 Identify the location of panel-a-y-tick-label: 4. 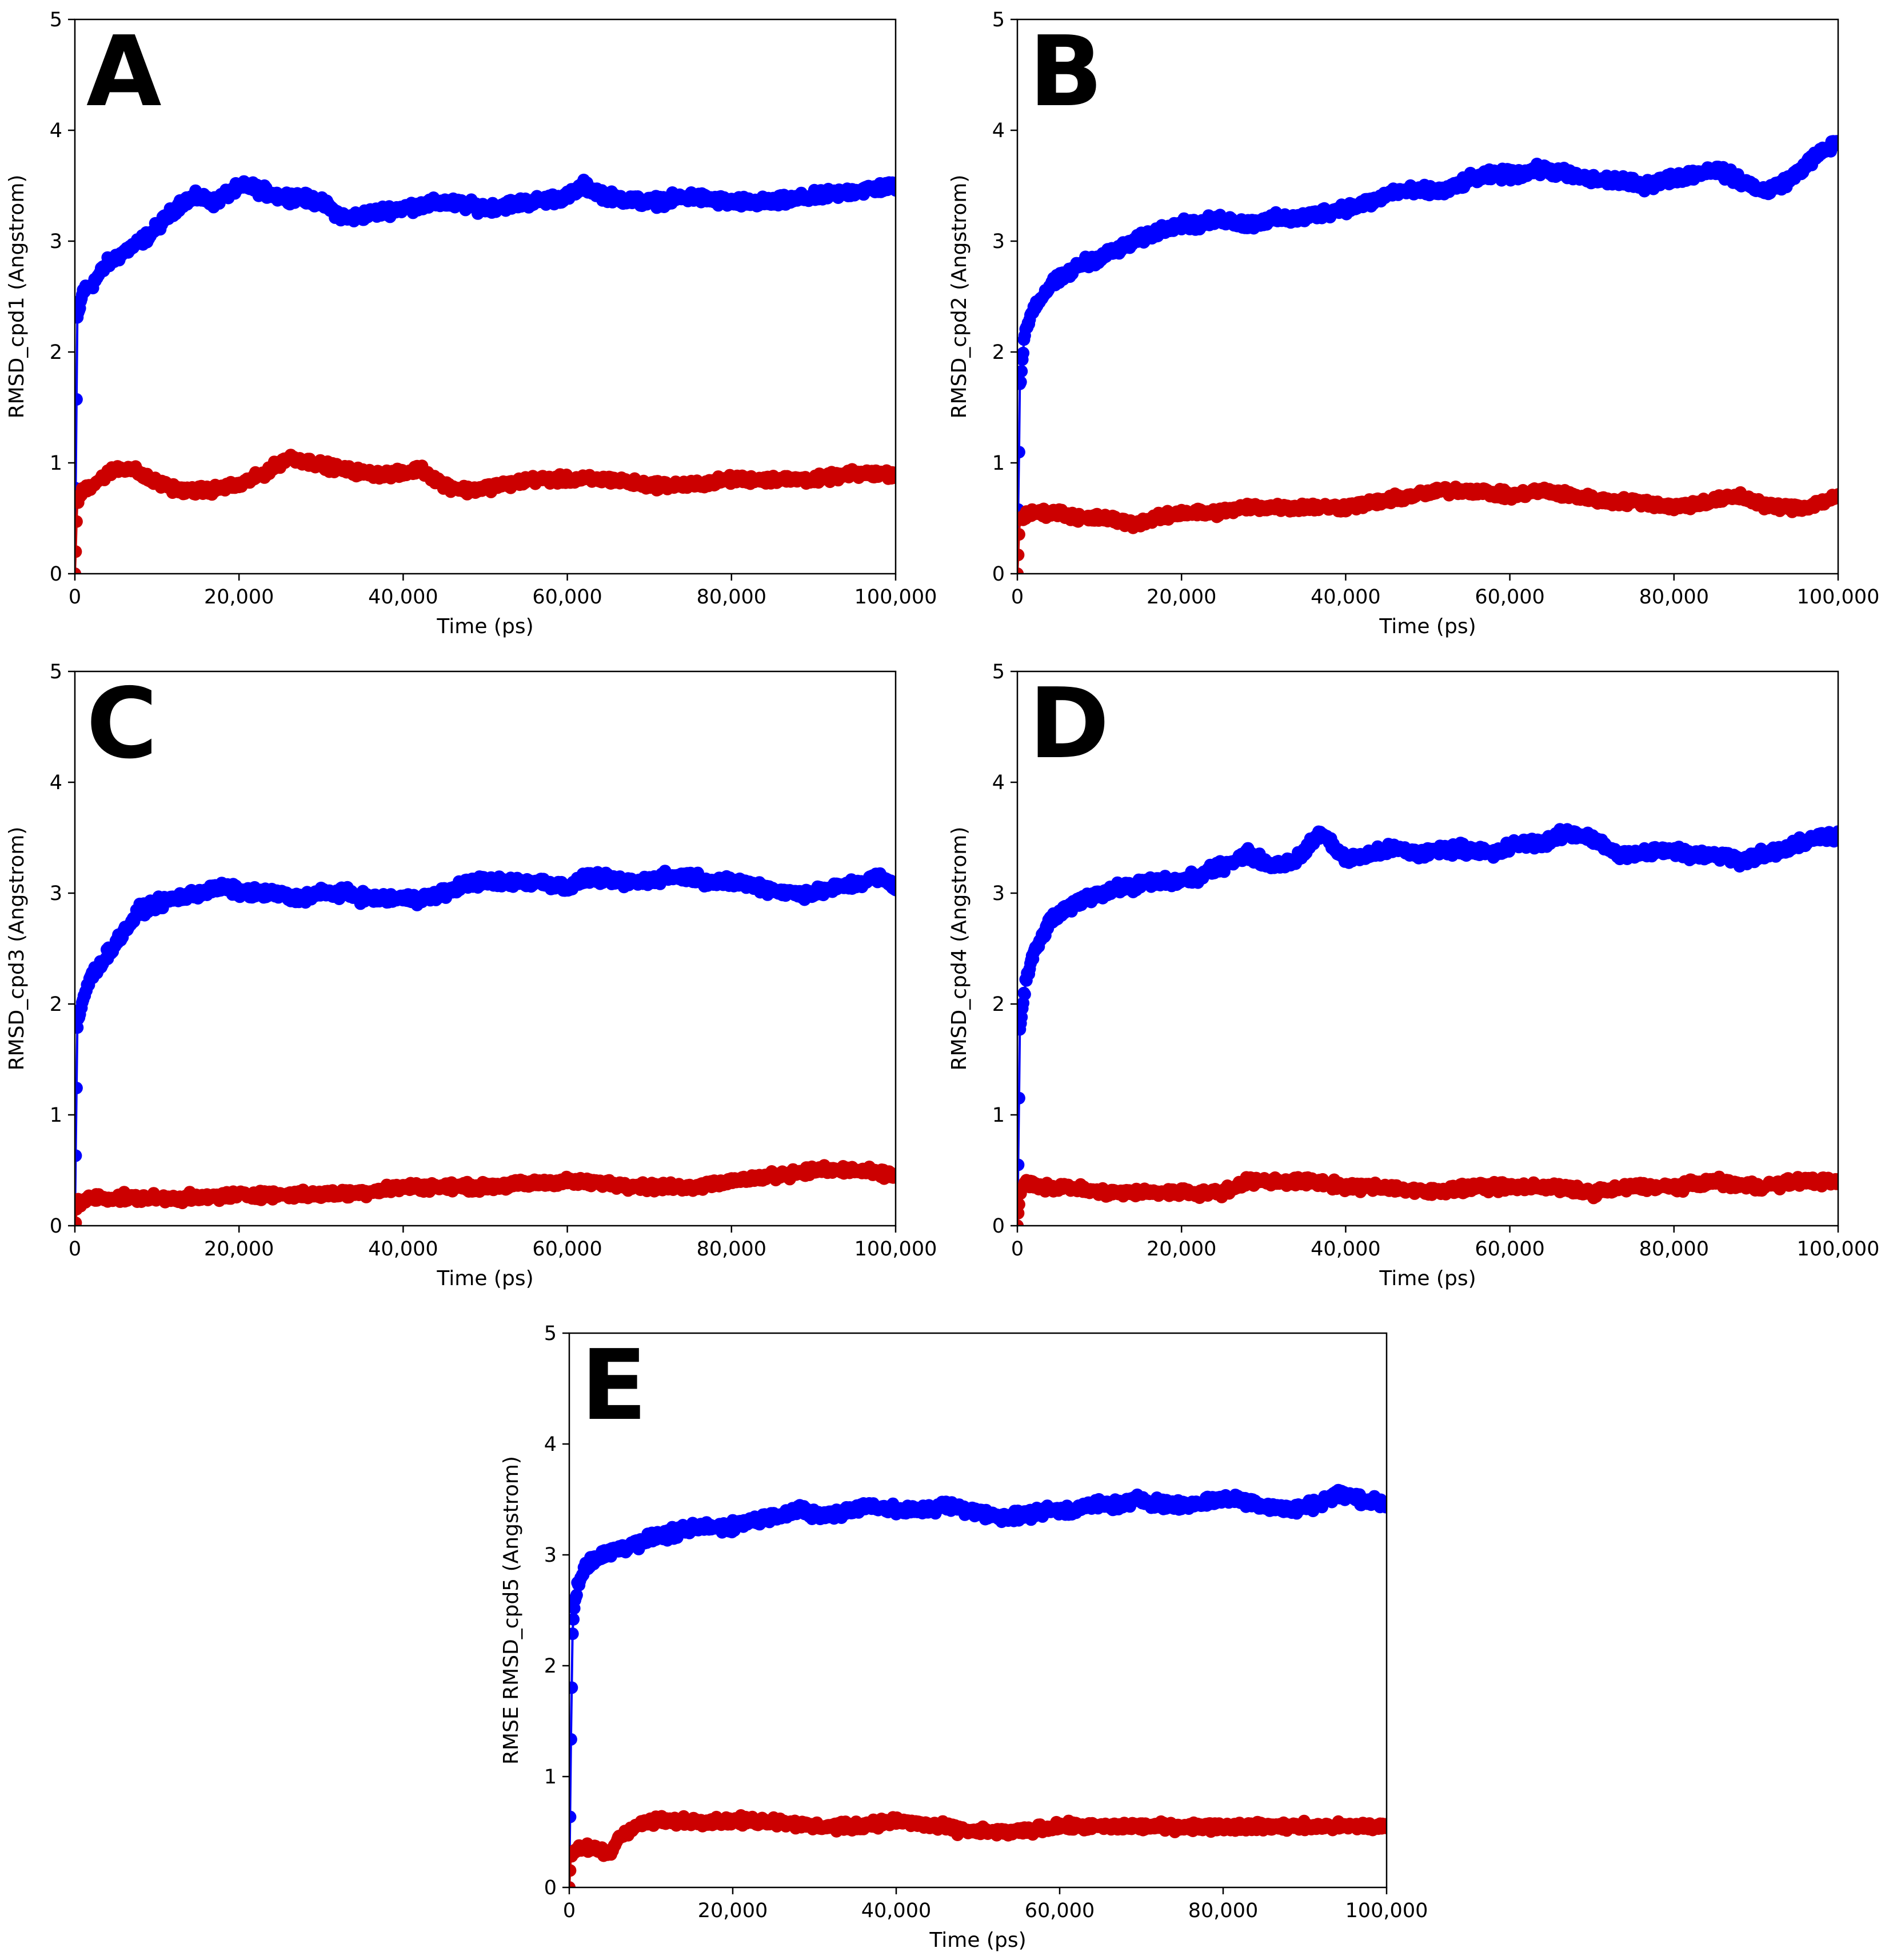
(56, 130).